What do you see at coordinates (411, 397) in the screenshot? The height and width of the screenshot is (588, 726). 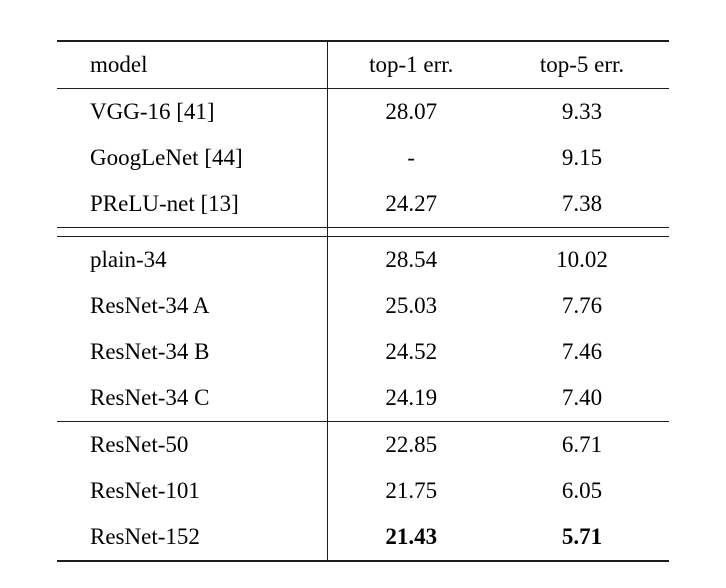 I see `top1-err-cell: 24.19` at bounding box center [411, 397].